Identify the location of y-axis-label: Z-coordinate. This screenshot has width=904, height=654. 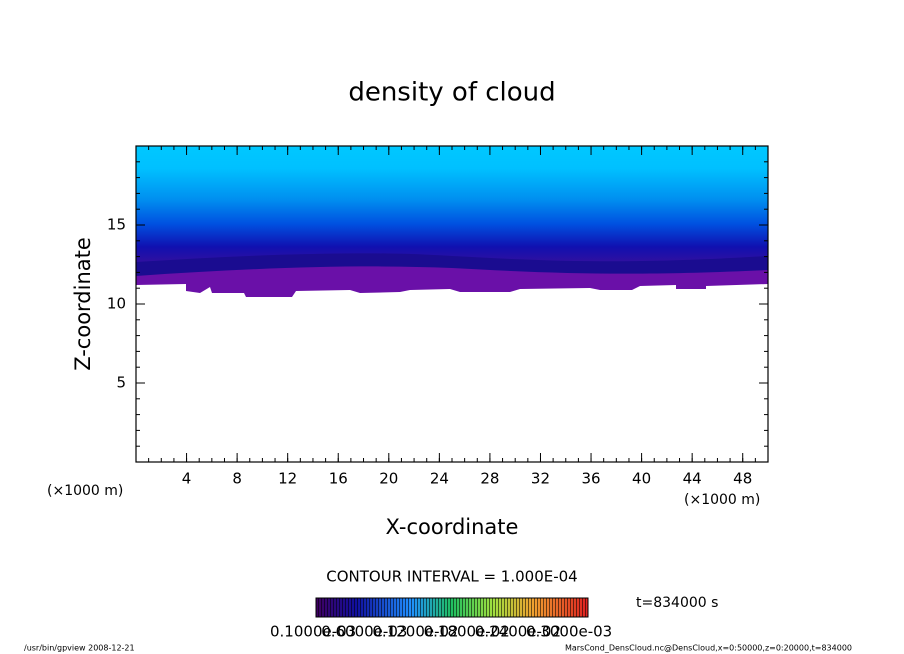
(83, 304).